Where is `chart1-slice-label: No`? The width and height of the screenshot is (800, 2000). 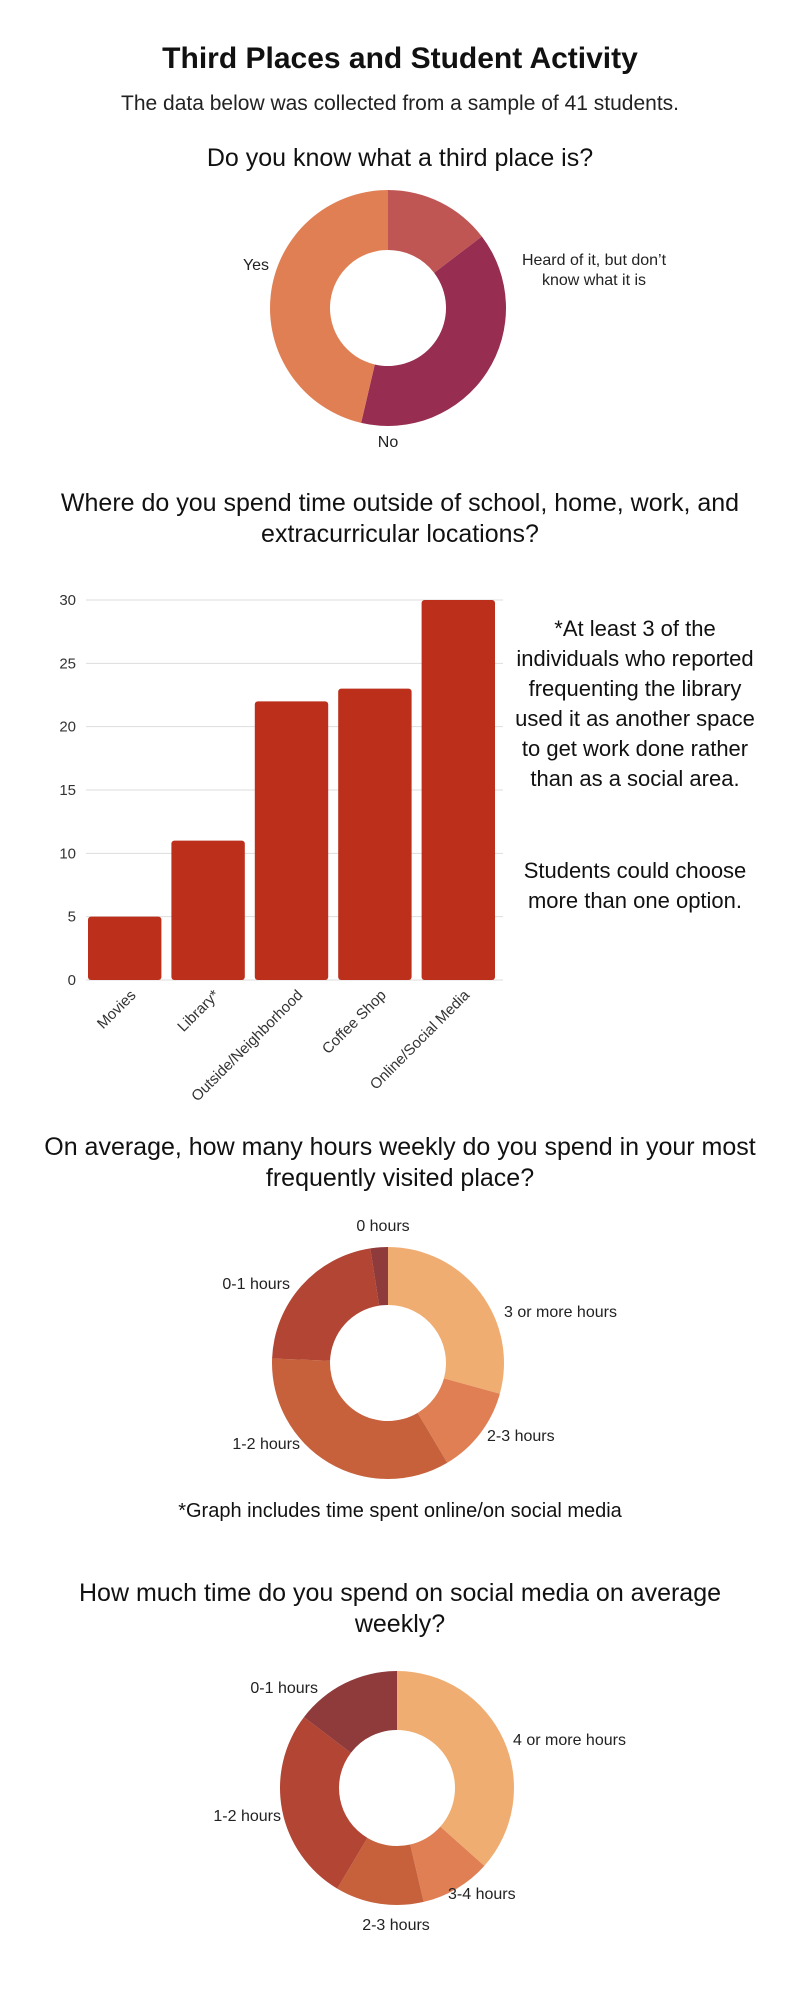 chart1-slice-label: No is located at coordinates (388, 442).